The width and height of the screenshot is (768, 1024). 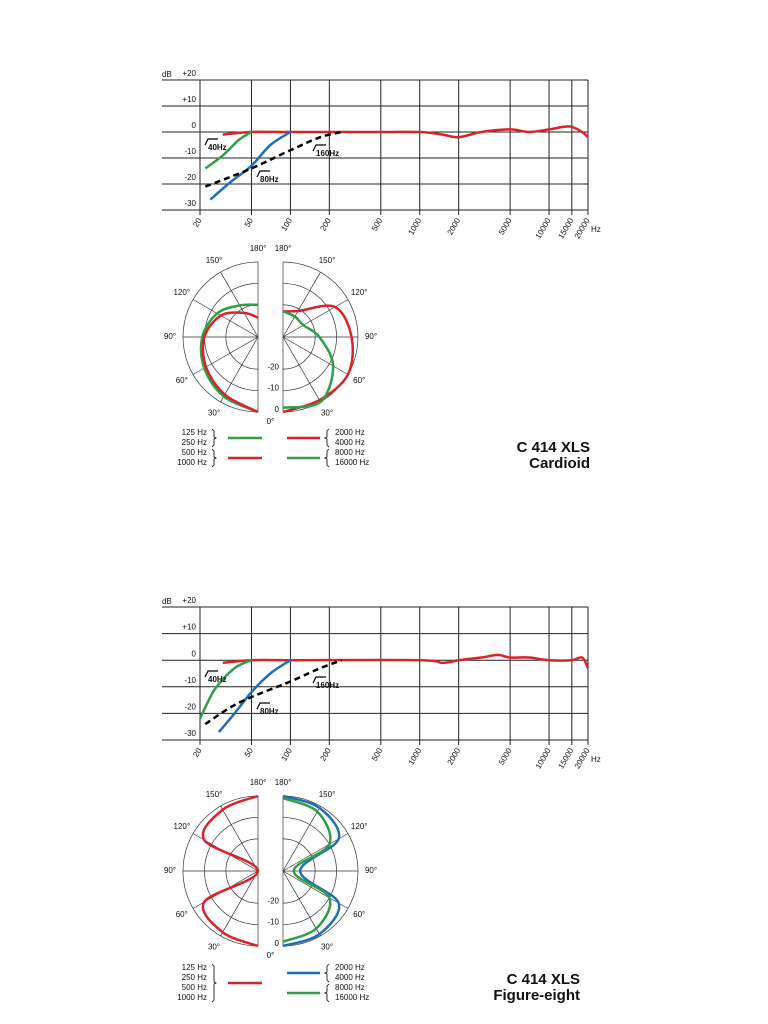 What do you see at coordinates (350, 442) in the screenshot?
I see `legend-label: 4000 Hz` at bounding box center [350, 442].